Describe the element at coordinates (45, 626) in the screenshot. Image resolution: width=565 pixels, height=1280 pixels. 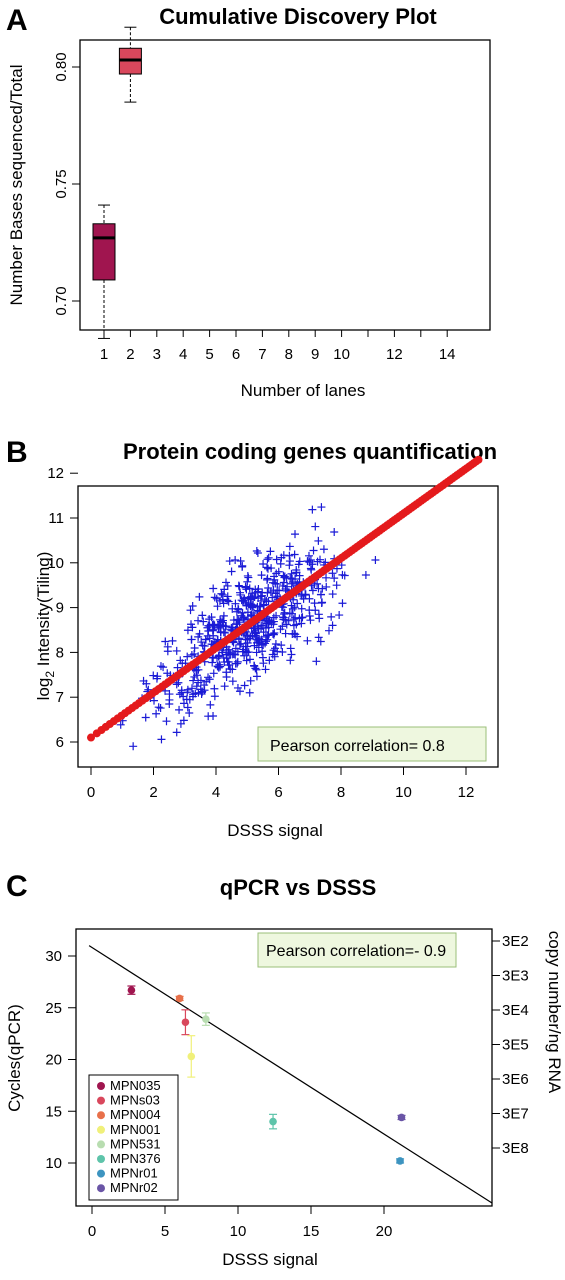
I see `panel-b-y-axis-label: log2 Intensity(Tiling)` at that location.